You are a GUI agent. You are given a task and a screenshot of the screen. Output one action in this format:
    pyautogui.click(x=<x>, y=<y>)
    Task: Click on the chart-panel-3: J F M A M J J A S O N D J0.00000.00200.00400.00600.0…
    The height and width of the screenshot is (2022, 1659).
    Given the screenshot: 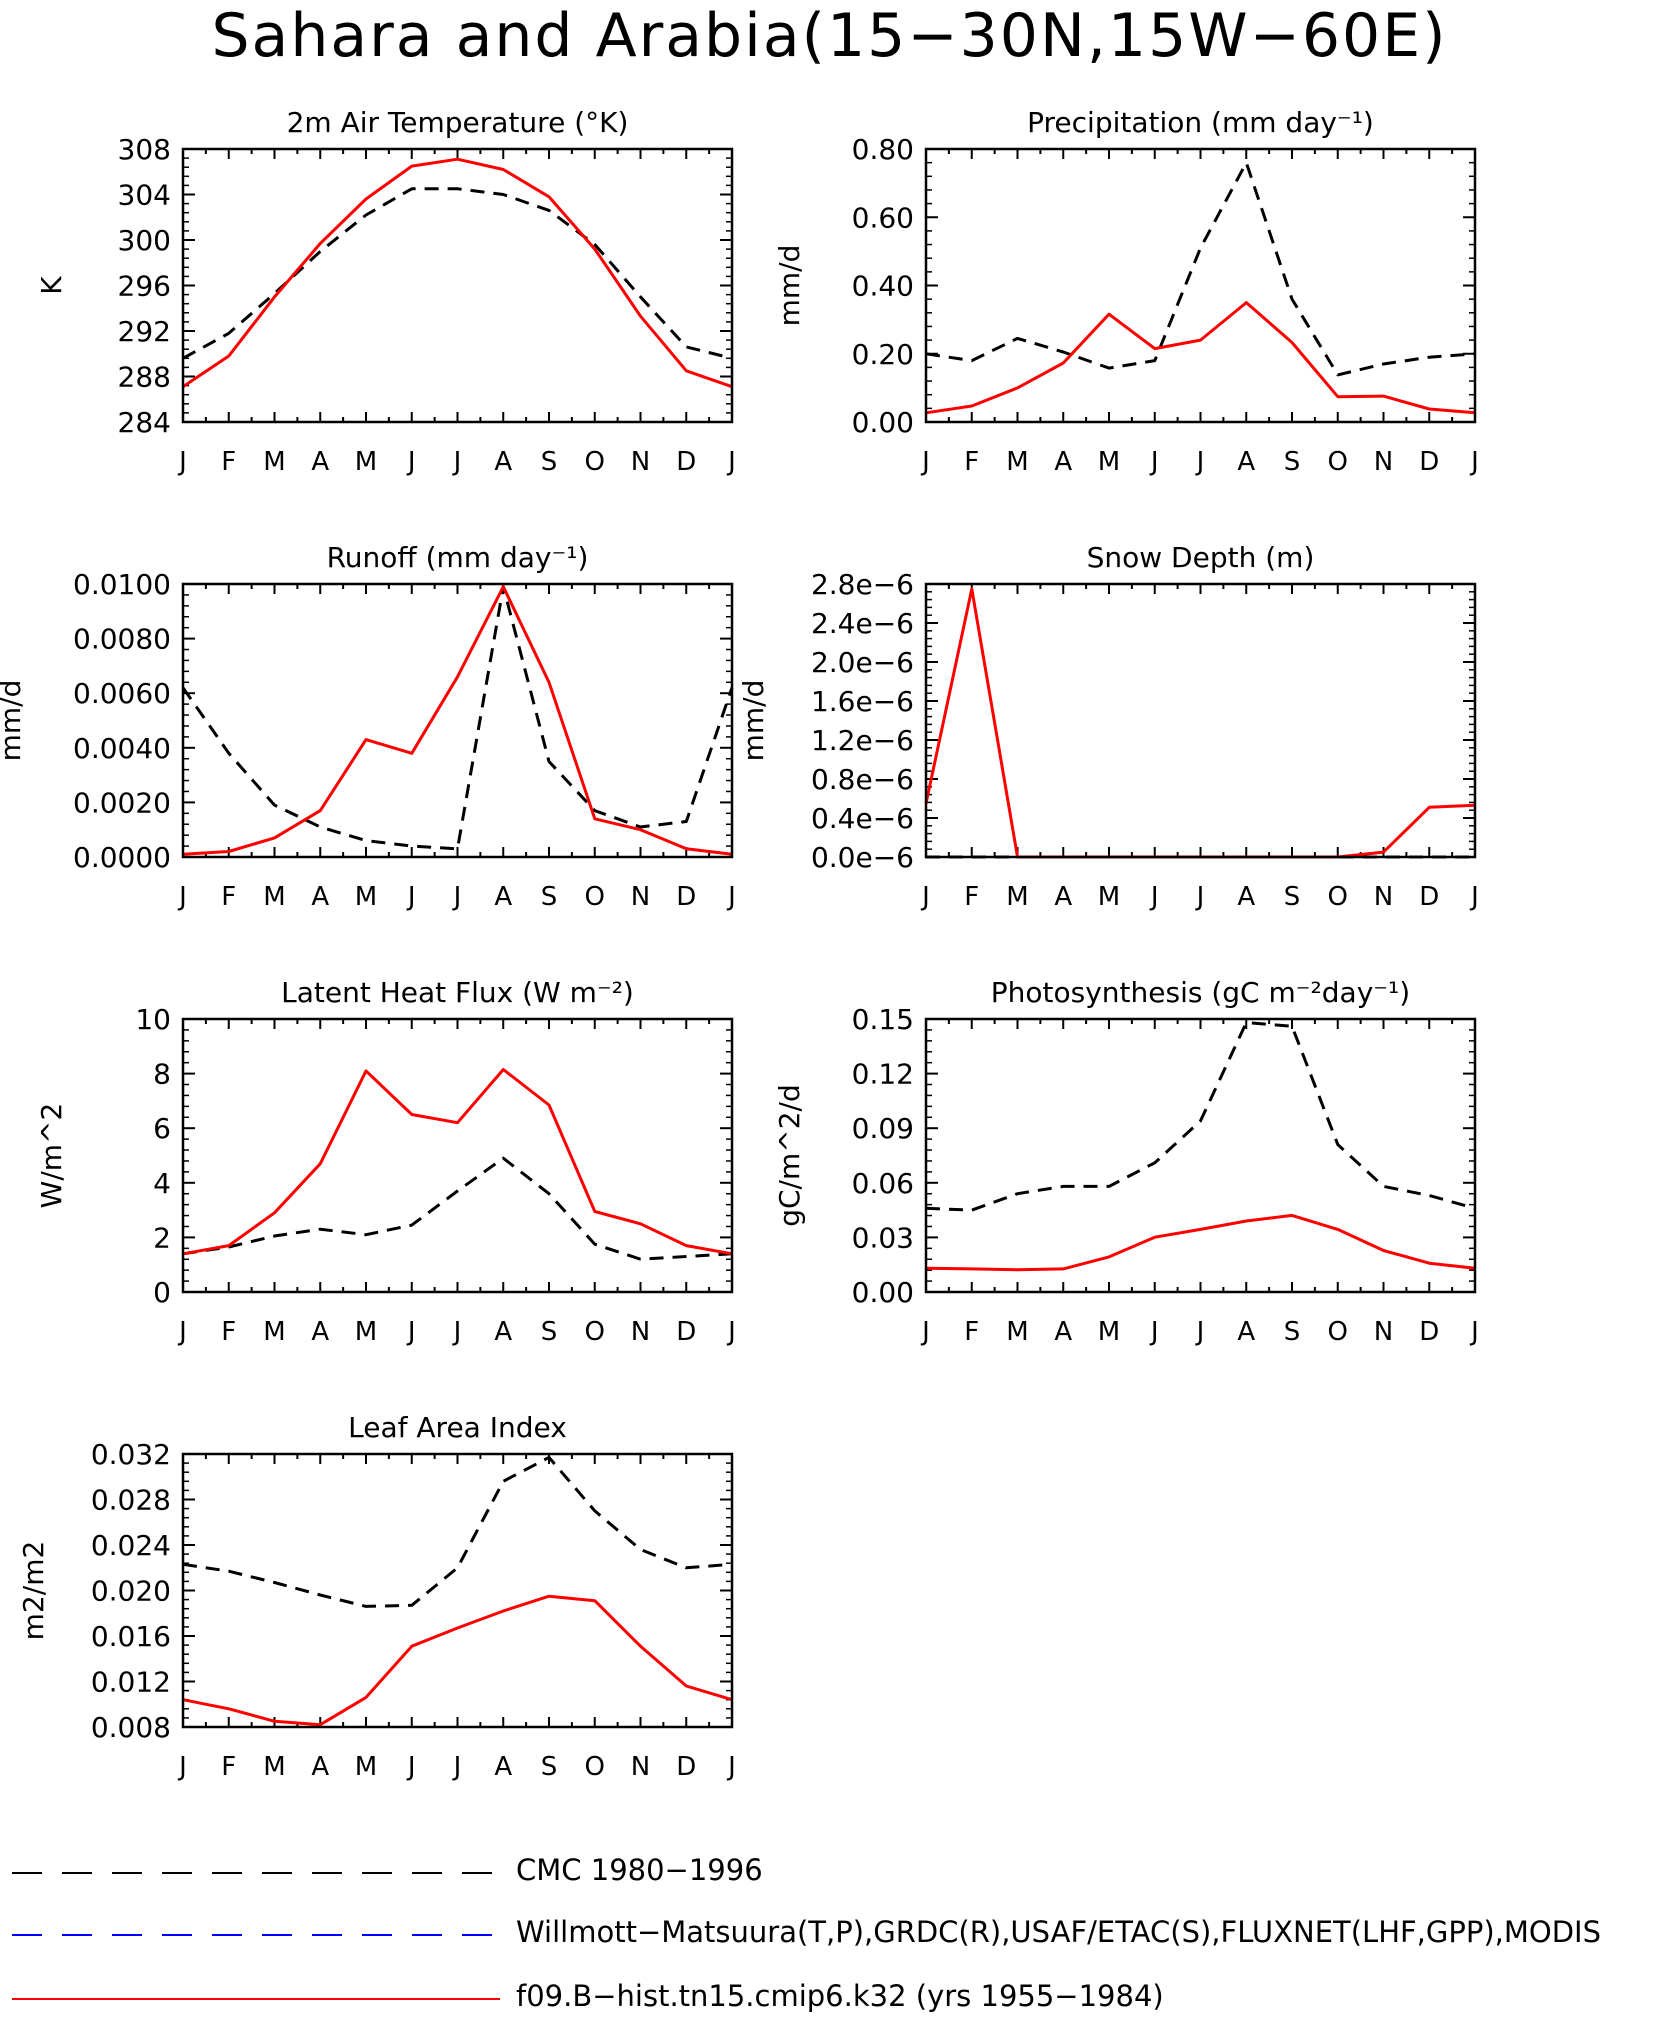 What is the action you would take?
    pyautogui.click(x=368, y=726)
    